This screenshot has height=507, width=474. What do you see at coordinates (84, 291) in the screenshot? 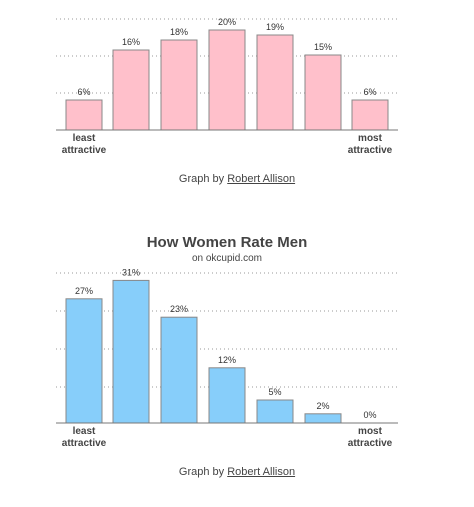
I see `data-label: 27%` at bounding box center [84, 291].